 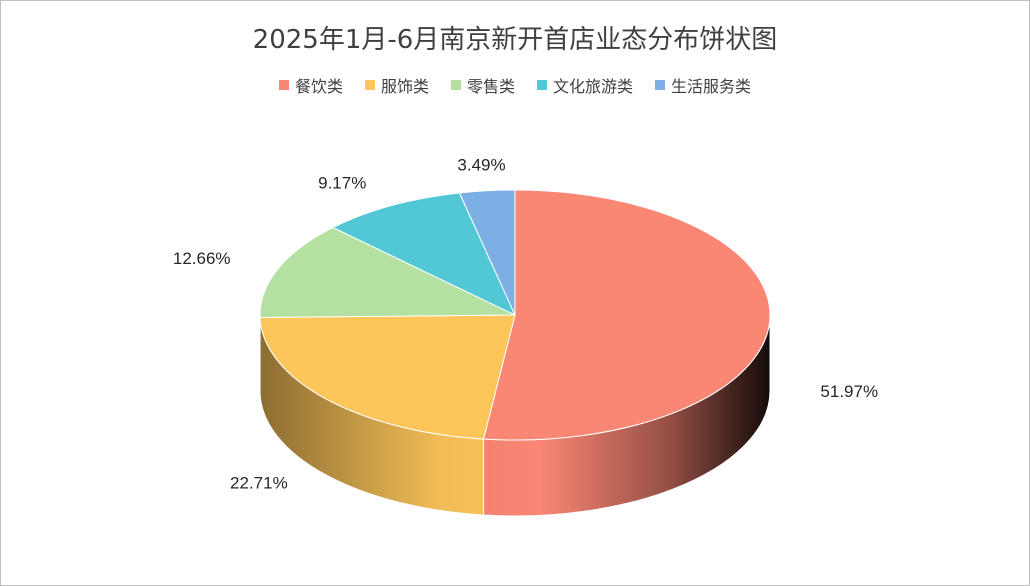 I want to click on legend-item: 零售类, so click(x=482, y=85).